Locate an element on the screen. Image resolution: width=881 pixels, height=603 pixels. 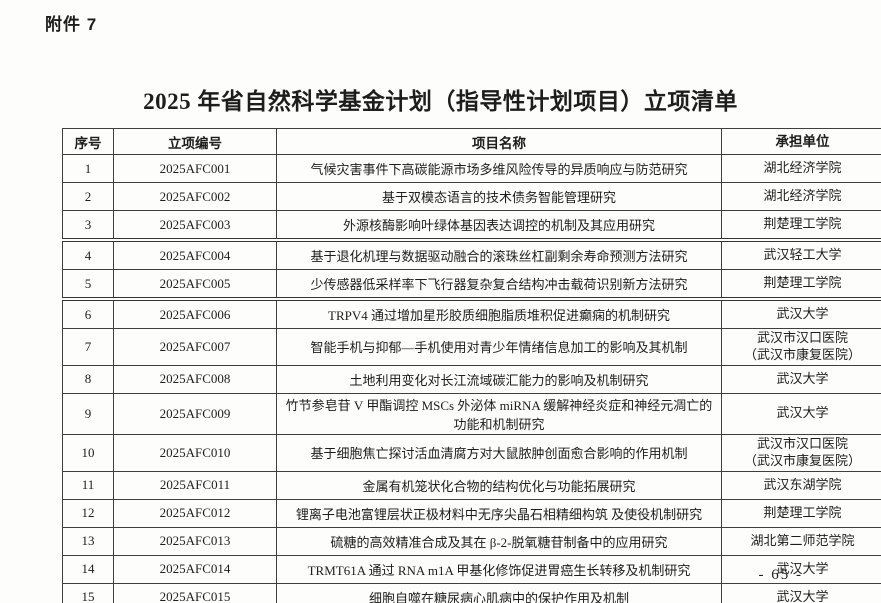
page-title: 2025 年省自然科学基金计划（指导性计划项目）立项清单 is located at coordinates (440, 101).